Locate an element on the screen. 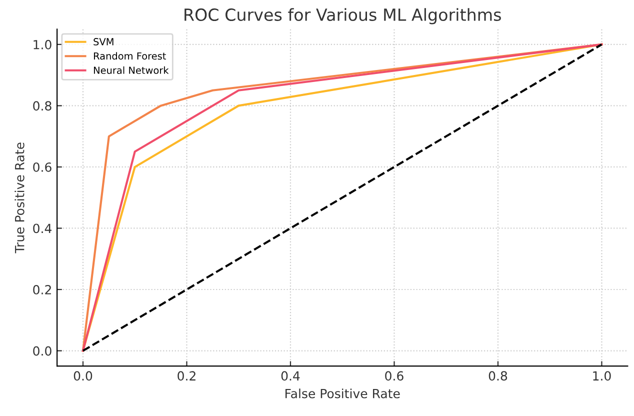  x-tick-label: 1.0 is located at coordinates (602, 376).